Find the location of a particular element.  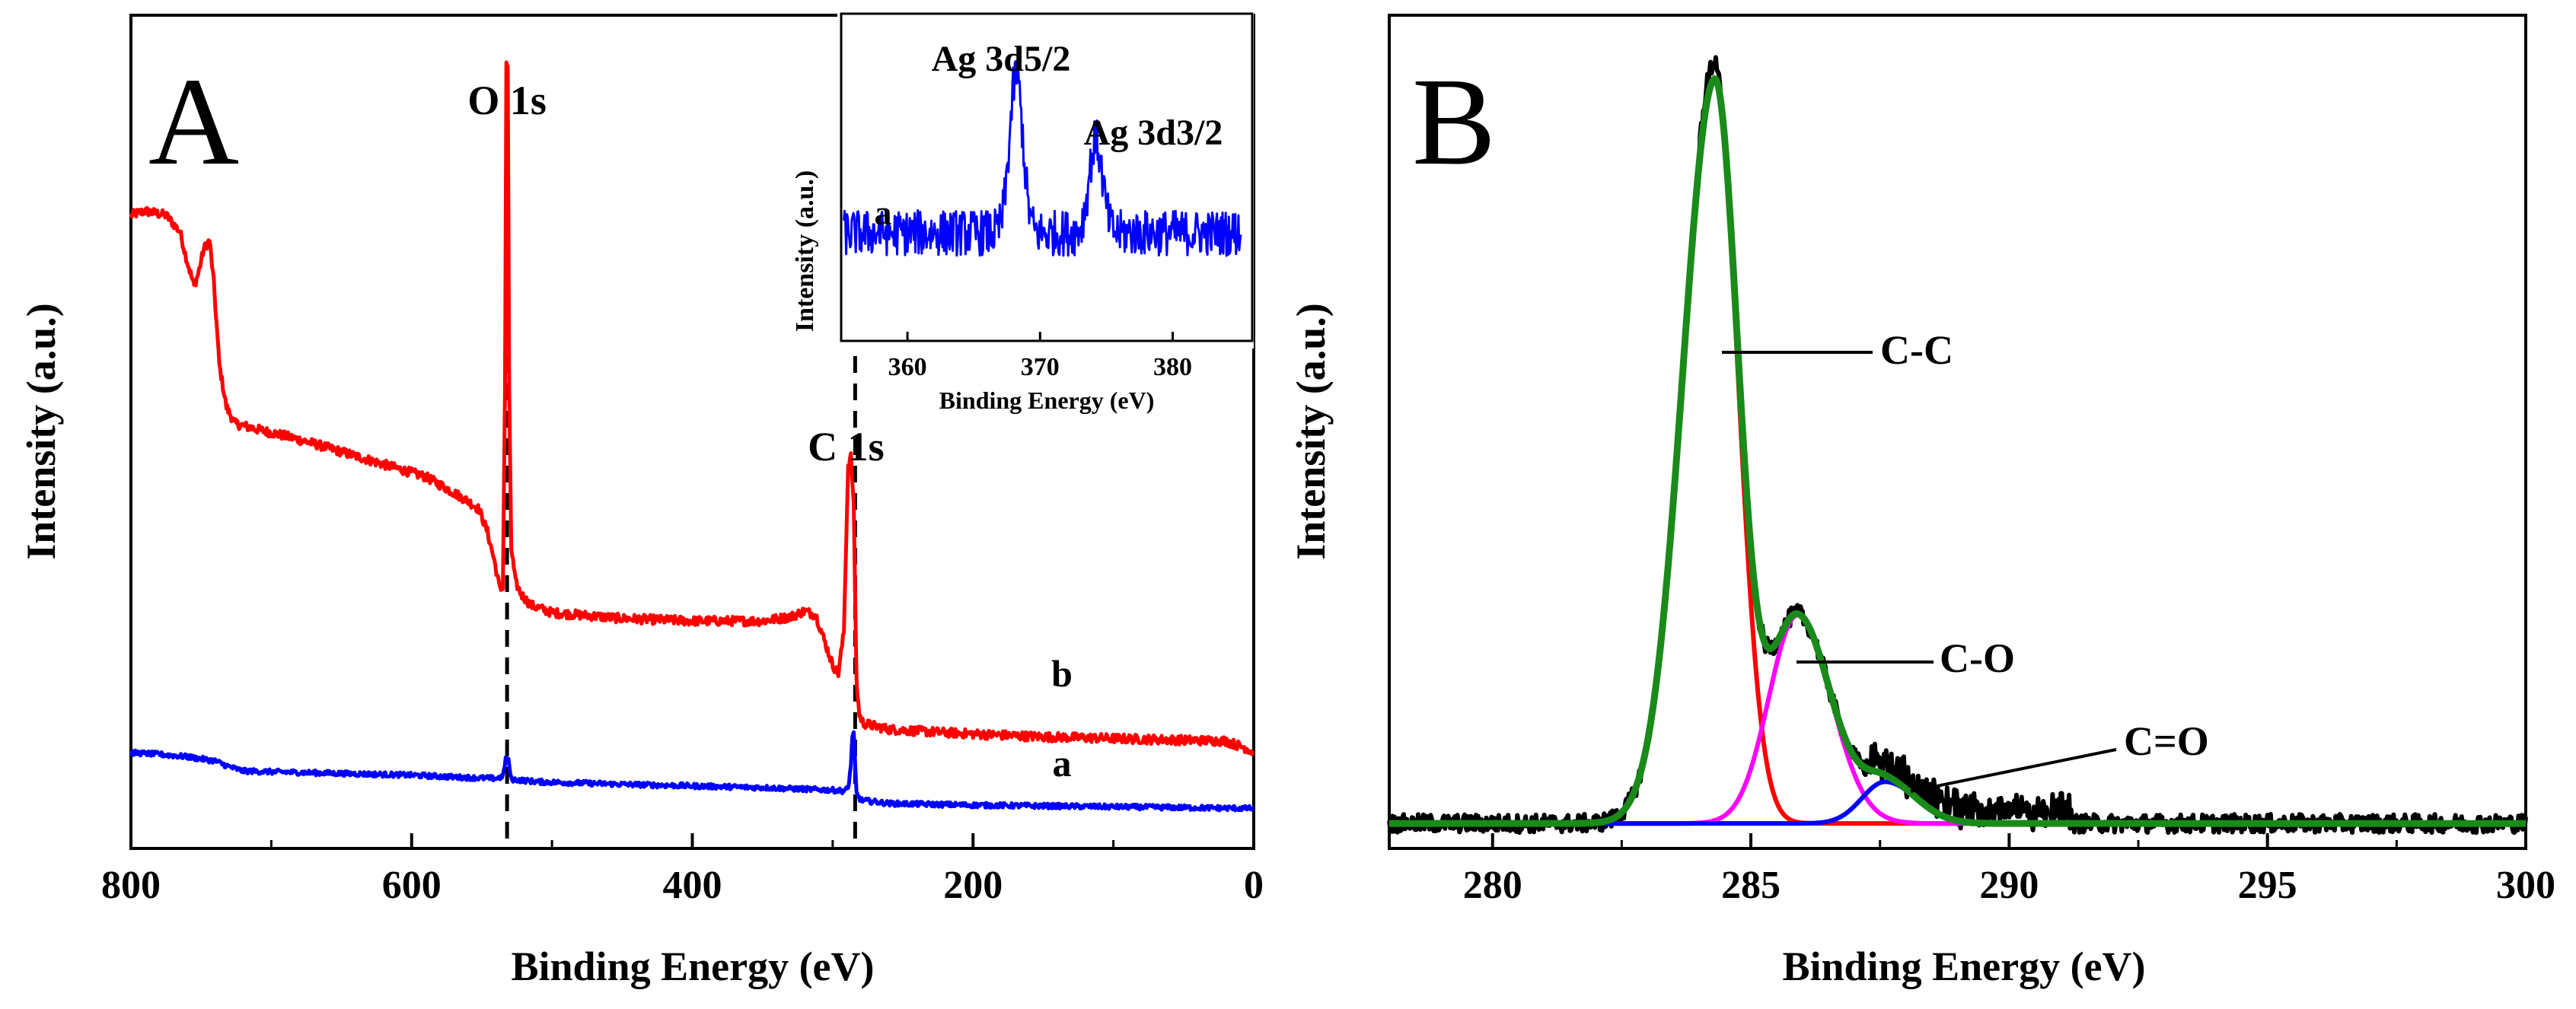

panel-b-x-tick-label: 280 is located at coordinates (1493, 885).